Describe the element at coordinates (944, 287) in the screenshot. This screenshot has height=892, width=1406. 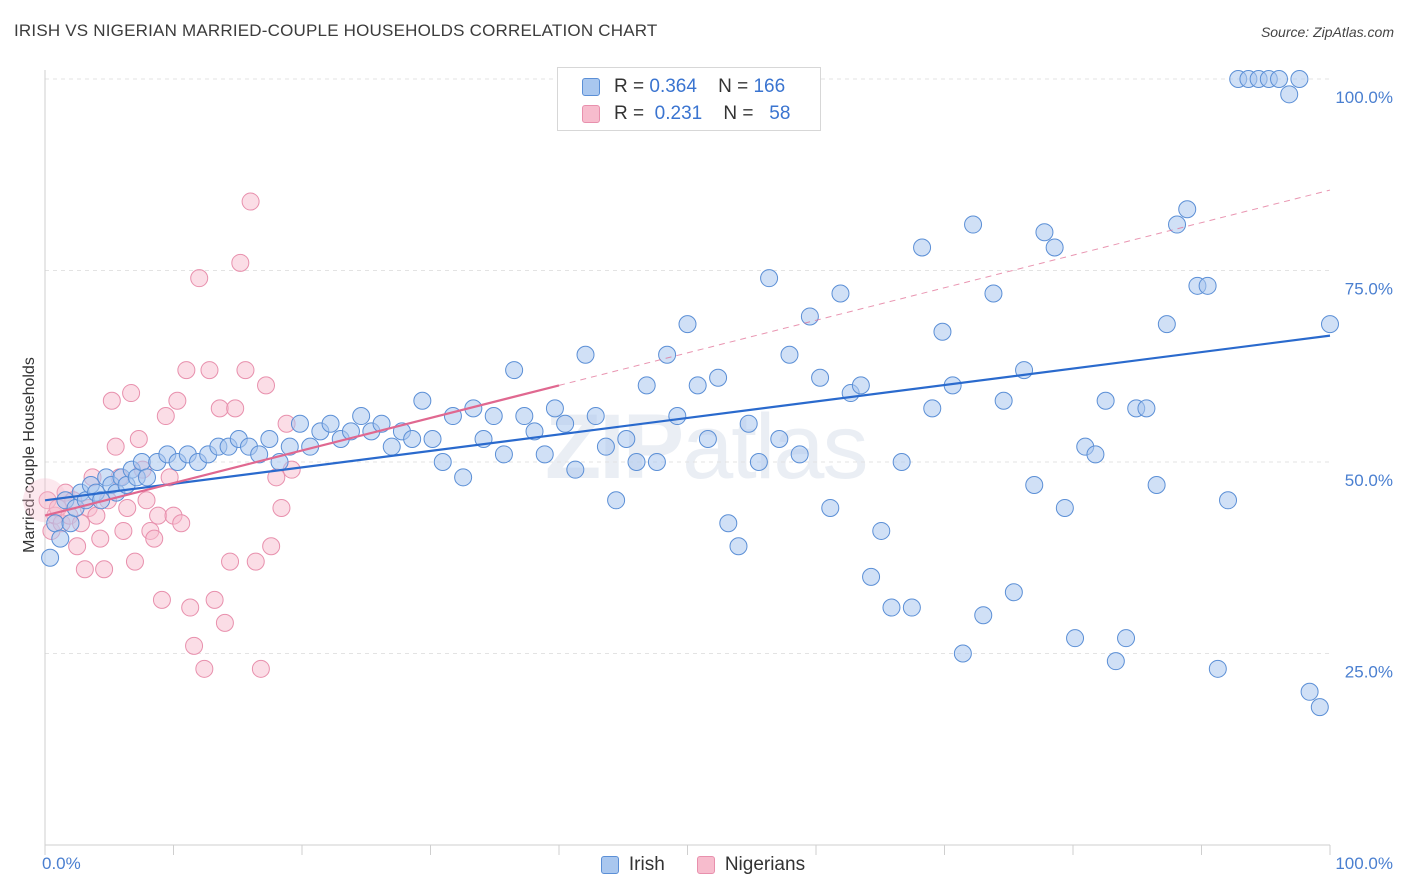
I see `nigerian-trend-extension` at that location.